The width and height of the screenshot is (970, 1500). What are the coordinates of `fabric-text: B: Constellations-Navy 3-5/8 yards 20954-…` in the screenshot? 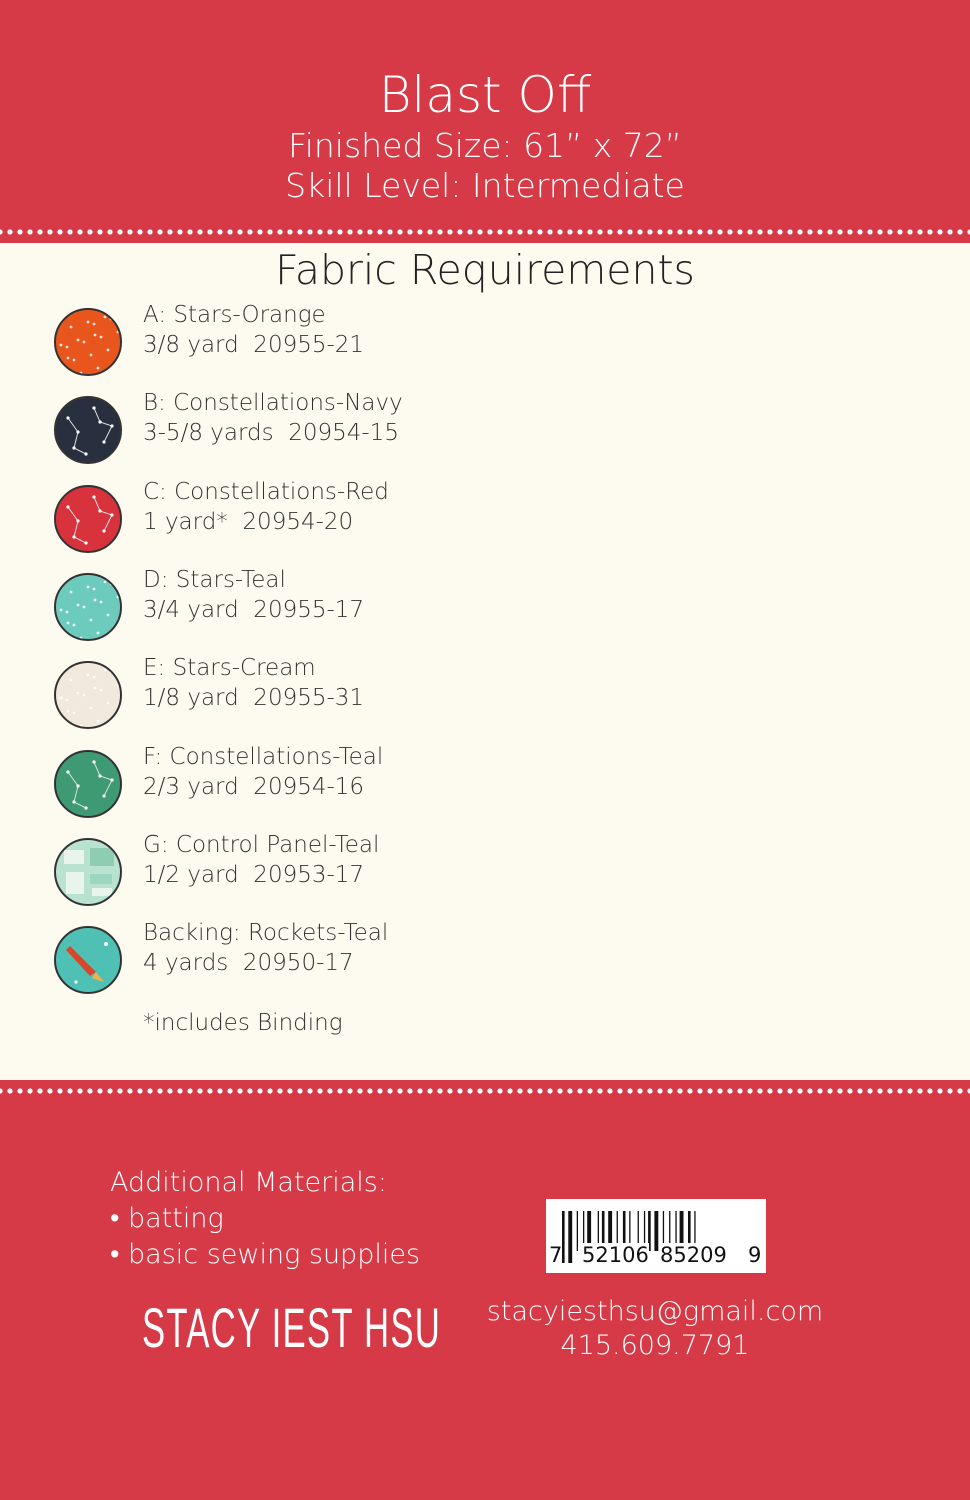 It's located at (273, 418).